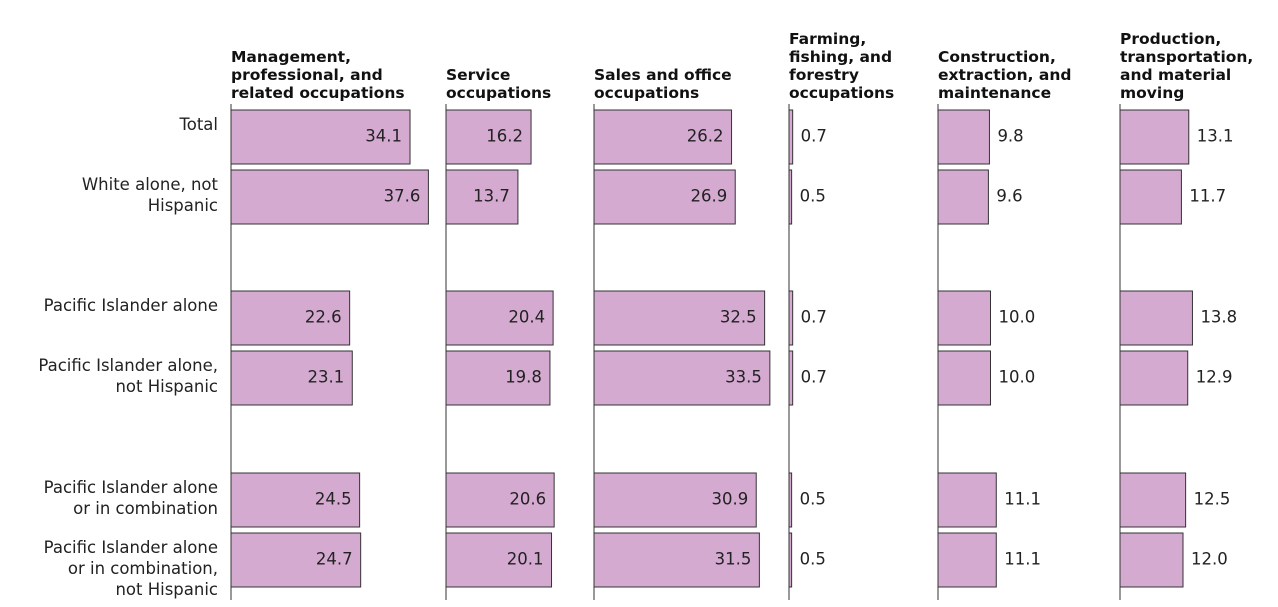  Describe the element at coordinates (523, 377) in the screenshot. I see `value-label: 19.8` at that location.